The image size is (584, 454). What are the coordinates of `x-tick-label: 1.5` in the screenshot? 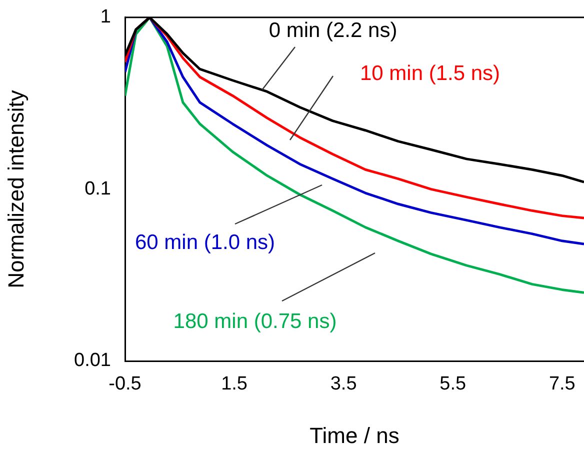 It's located at (234, 384).